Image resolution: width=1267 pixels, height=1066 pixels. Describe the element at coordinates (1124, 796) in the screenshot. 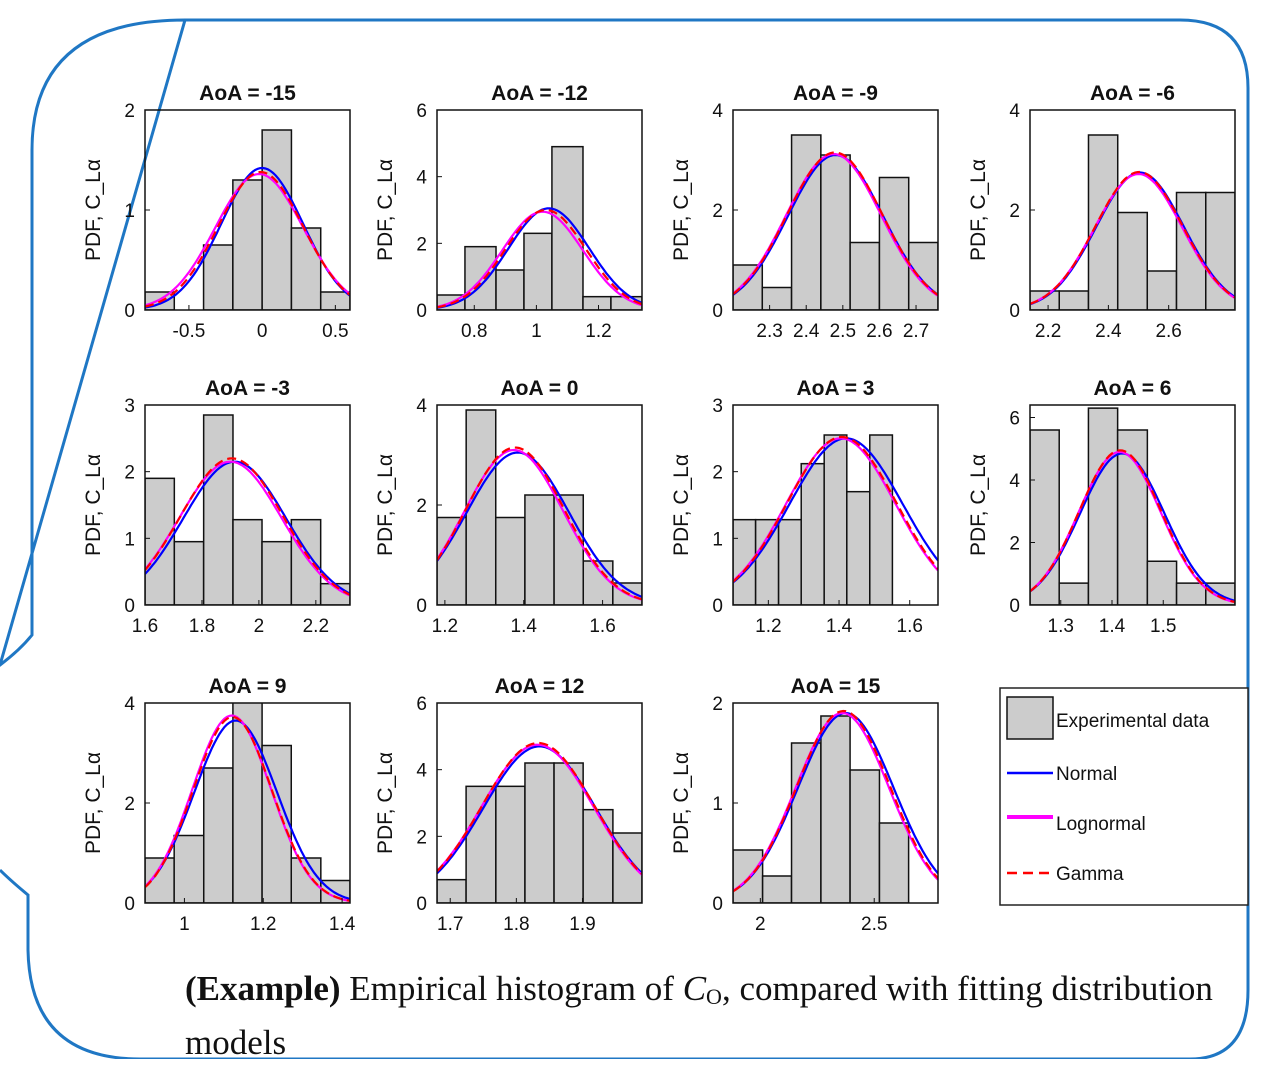

I see `legend: Experimental data Normal Lognormal Gamma` at that location.